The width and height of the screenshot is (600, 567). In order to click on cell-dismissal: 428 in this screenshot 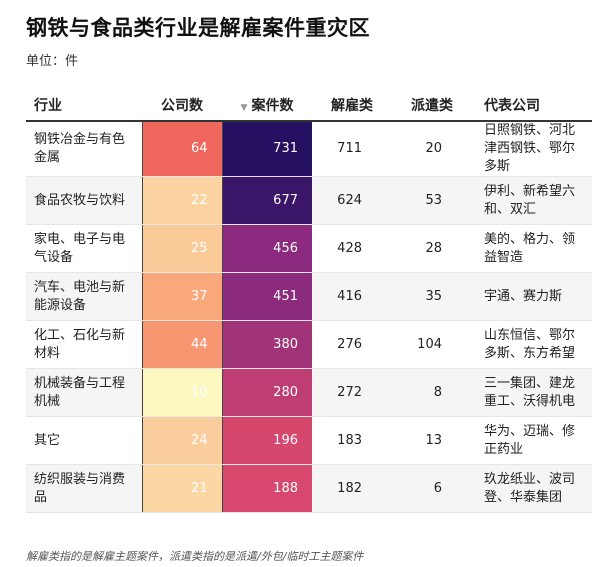, I will do `click(352, 248)`.